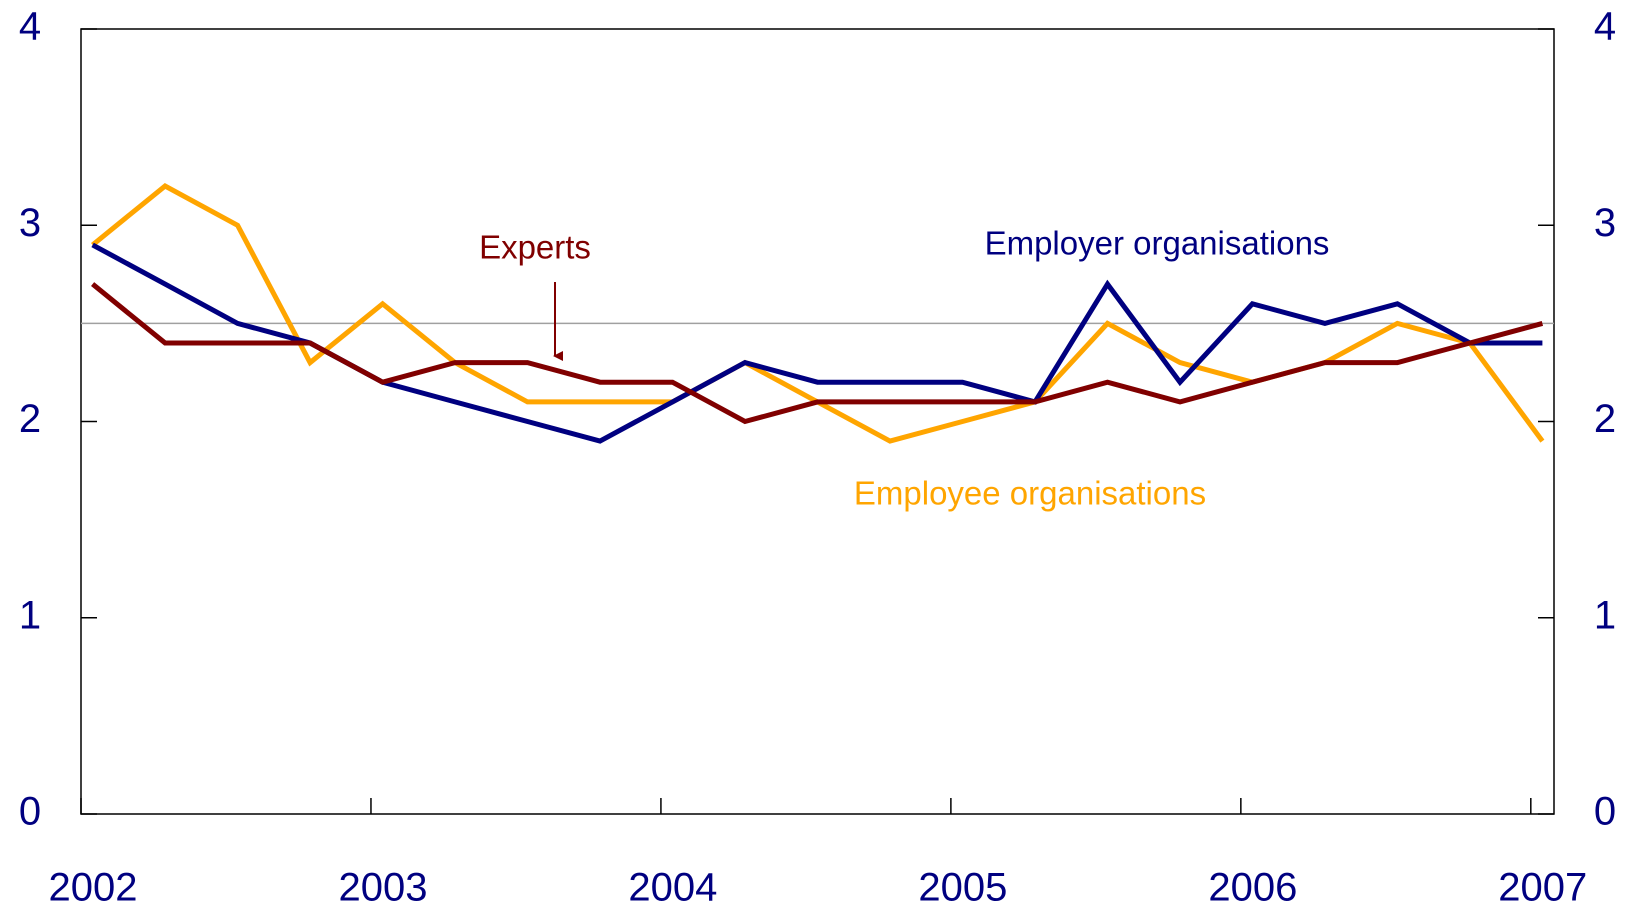 This screenshot has width=1628, height=915. I want to click on y-tick-label: 1, so click(30, 615).